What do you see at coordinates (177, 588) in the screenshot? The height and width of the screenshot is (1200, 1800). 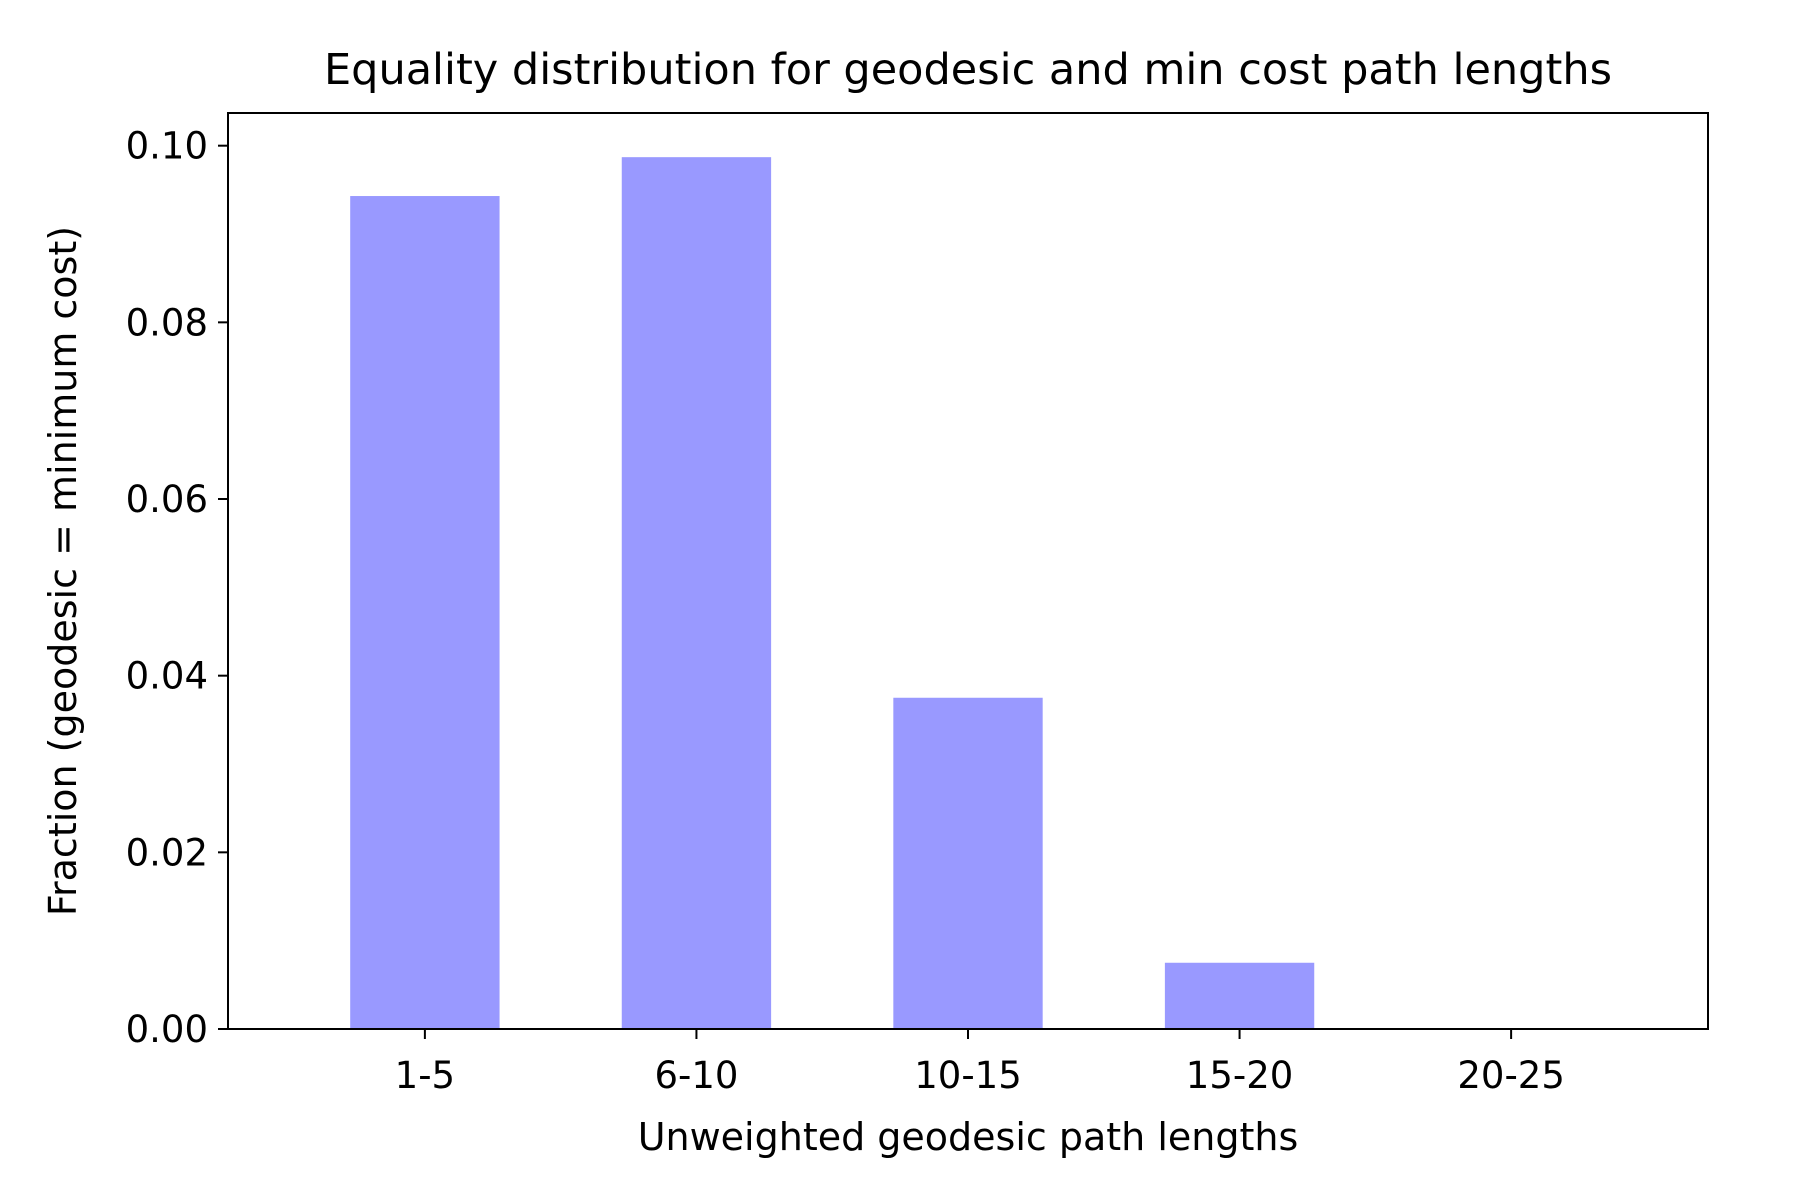 I see `y-axis: 0.00 0.02 0.04 0.06 0.08 0.10` at bounding box center [177, 588].